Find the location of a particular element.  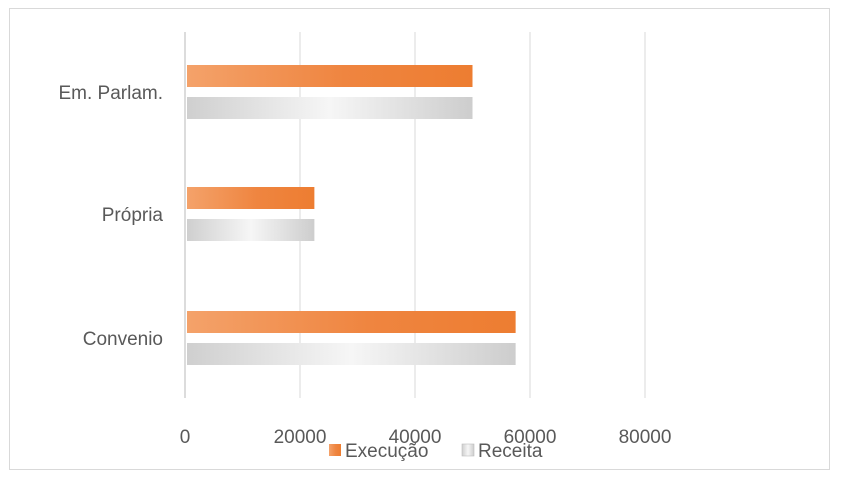

x-tick-label: 80000 is located at coordinates (645, 437).